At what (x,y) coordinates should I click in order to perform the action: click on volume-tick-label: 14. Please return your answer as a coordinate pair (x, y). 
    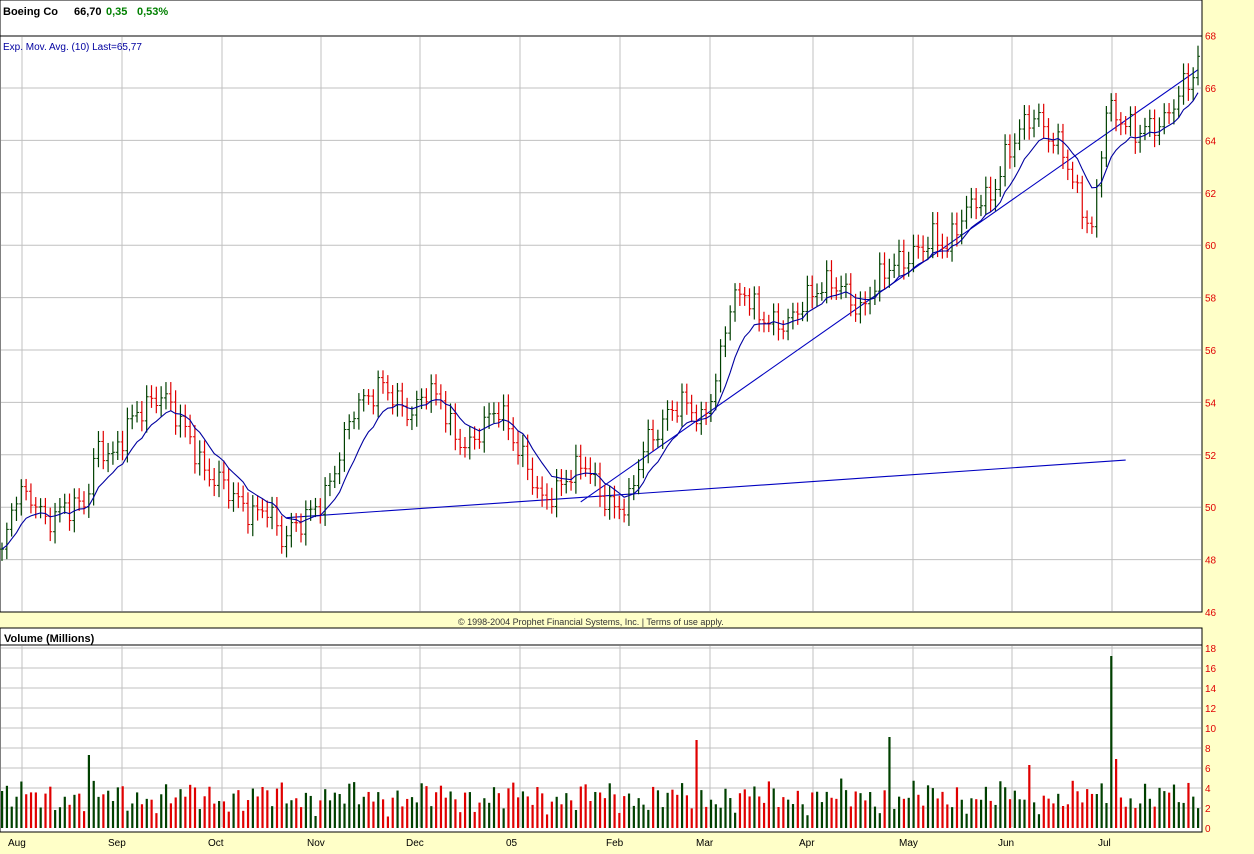
    Looking at the image, I should click on (1211, 689).